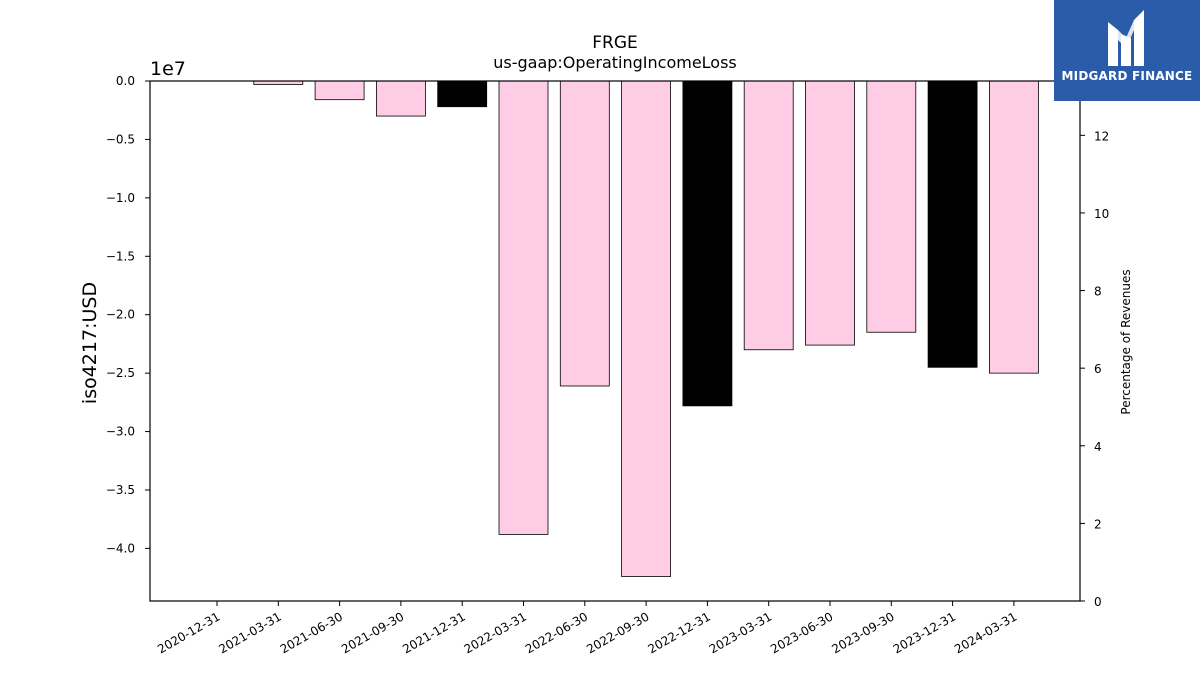 The width and height of the screenshot is (1200, 675). I want to click on logo-mark-icon, so click(1126, 38).